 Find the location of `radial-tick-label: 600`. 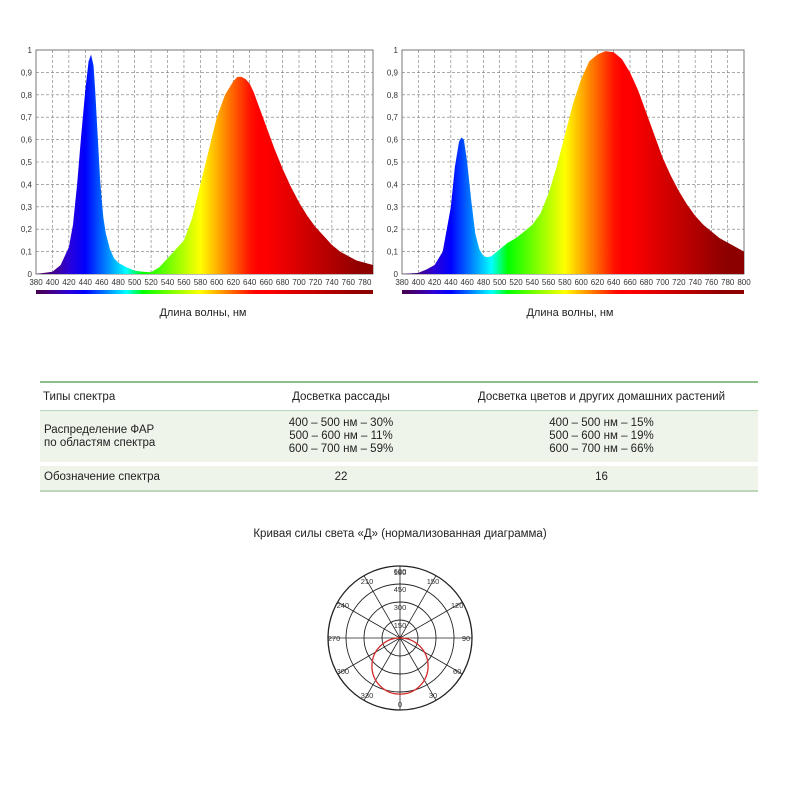

radial-tick-label: 600 is located at coordinates (400, 571).